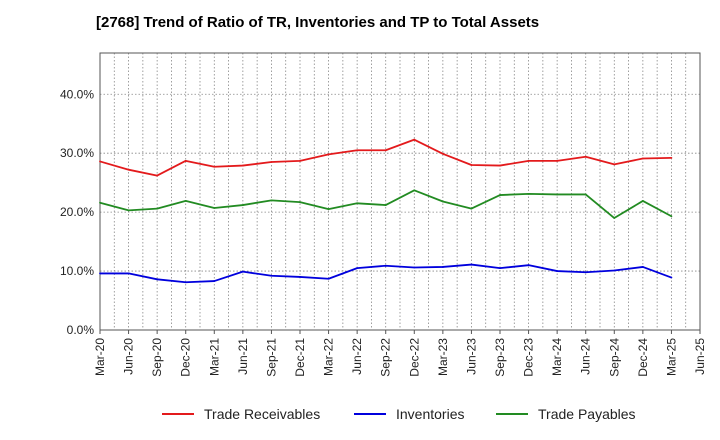  I want to click on x-tick-label: Dec-24, so click(643, 357).